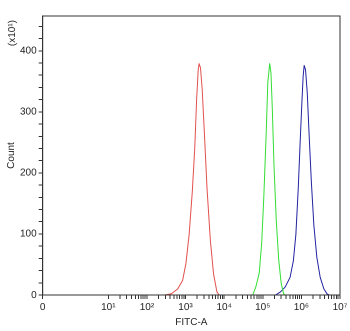 This screenshot has height=331, width=350. I want to click on y-axis-title: Count, so click(11, 155).